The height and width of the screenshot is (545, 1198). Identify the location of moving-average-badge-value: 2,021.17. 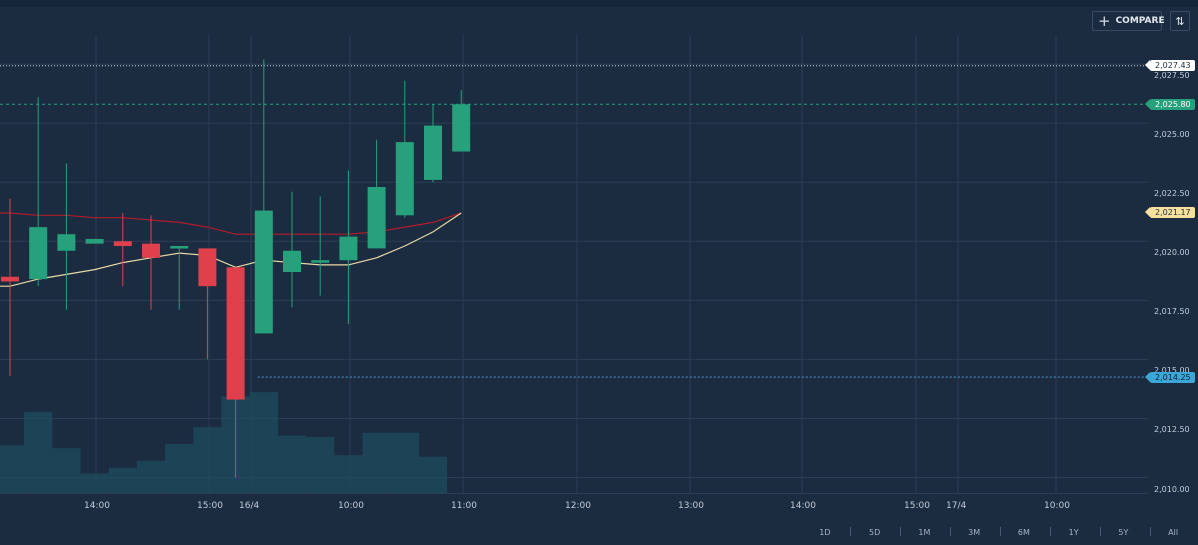
(1173, 213).